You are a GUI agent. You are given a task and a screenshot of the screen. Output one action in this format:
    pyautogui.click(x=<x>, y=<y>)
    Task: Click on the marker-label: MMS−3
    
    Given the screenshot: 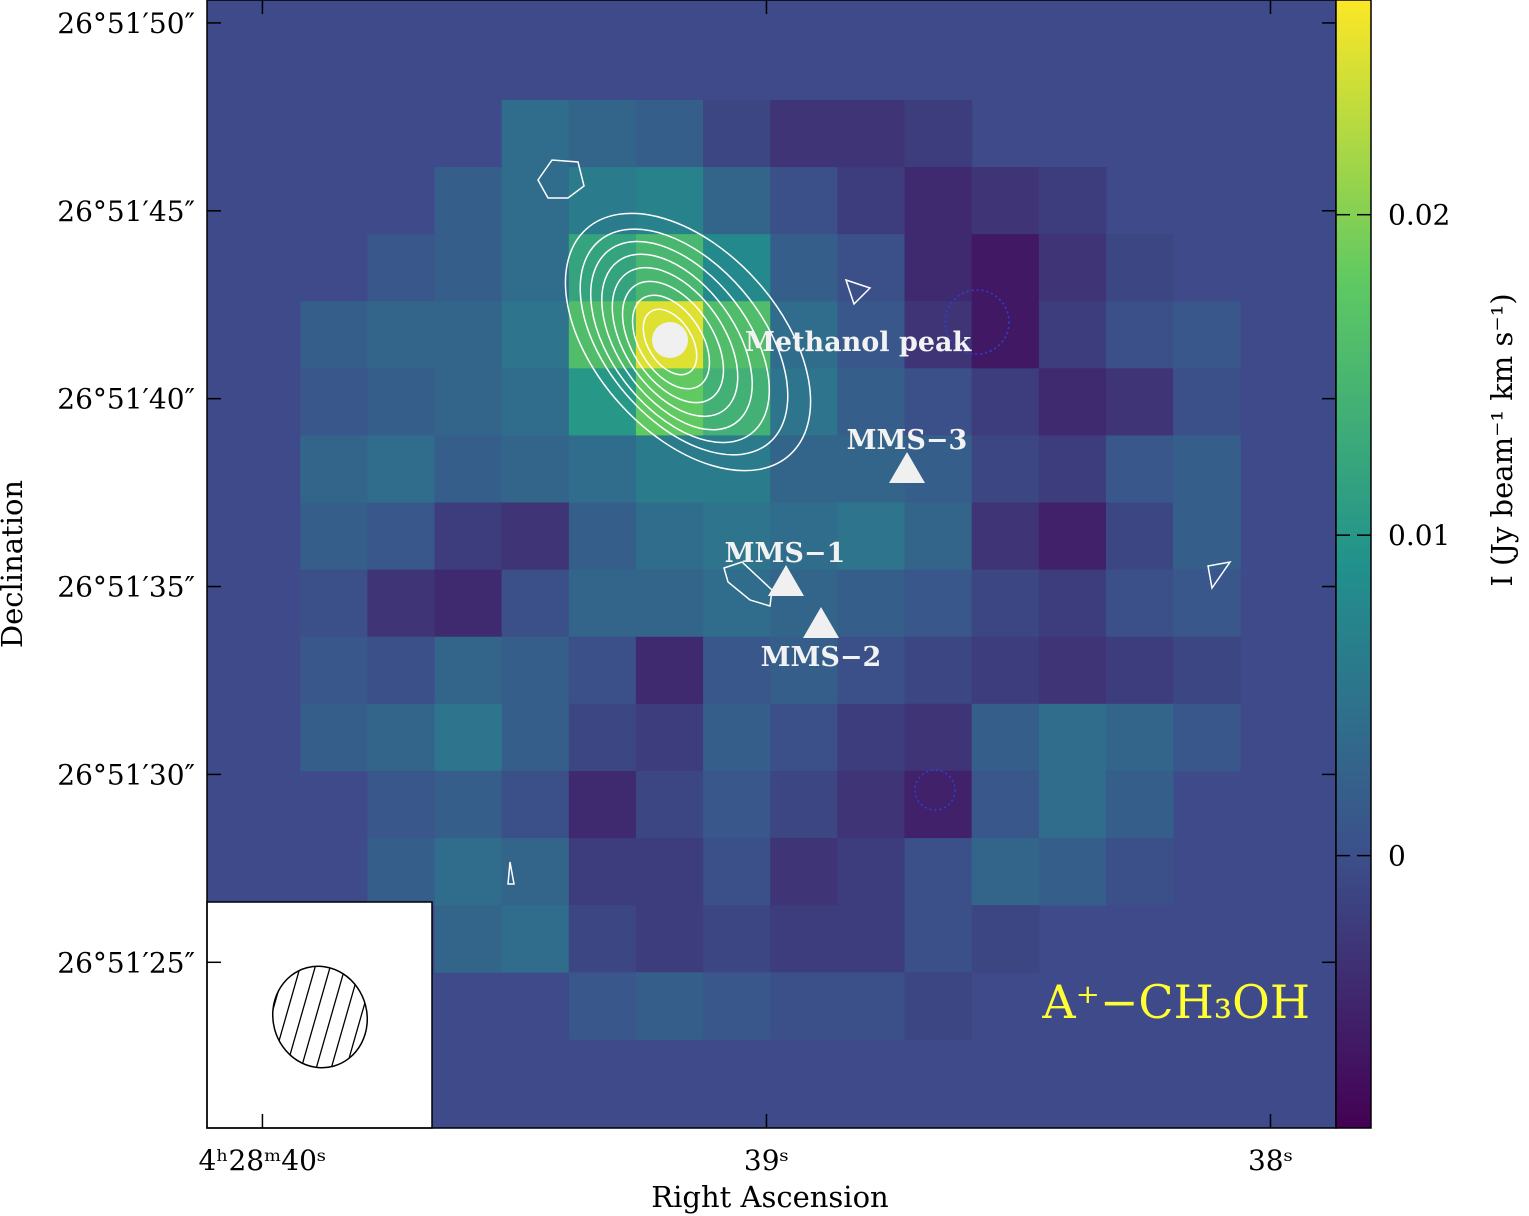 What is the action you would take?
    pyautogui.click(x=907, y=440)
    